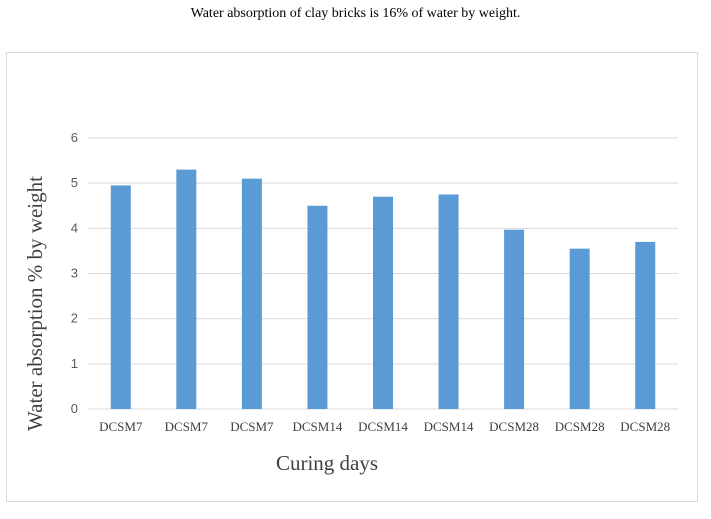 The width and height of the screenshot is (711, 519). I want to click on y-tick-label: 2, so click(74, 318).